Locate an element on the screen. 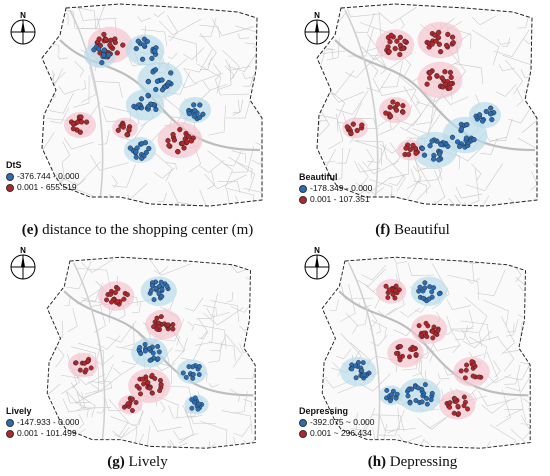  caption-h: (h) Depressing is located at coordinates (412, 462).